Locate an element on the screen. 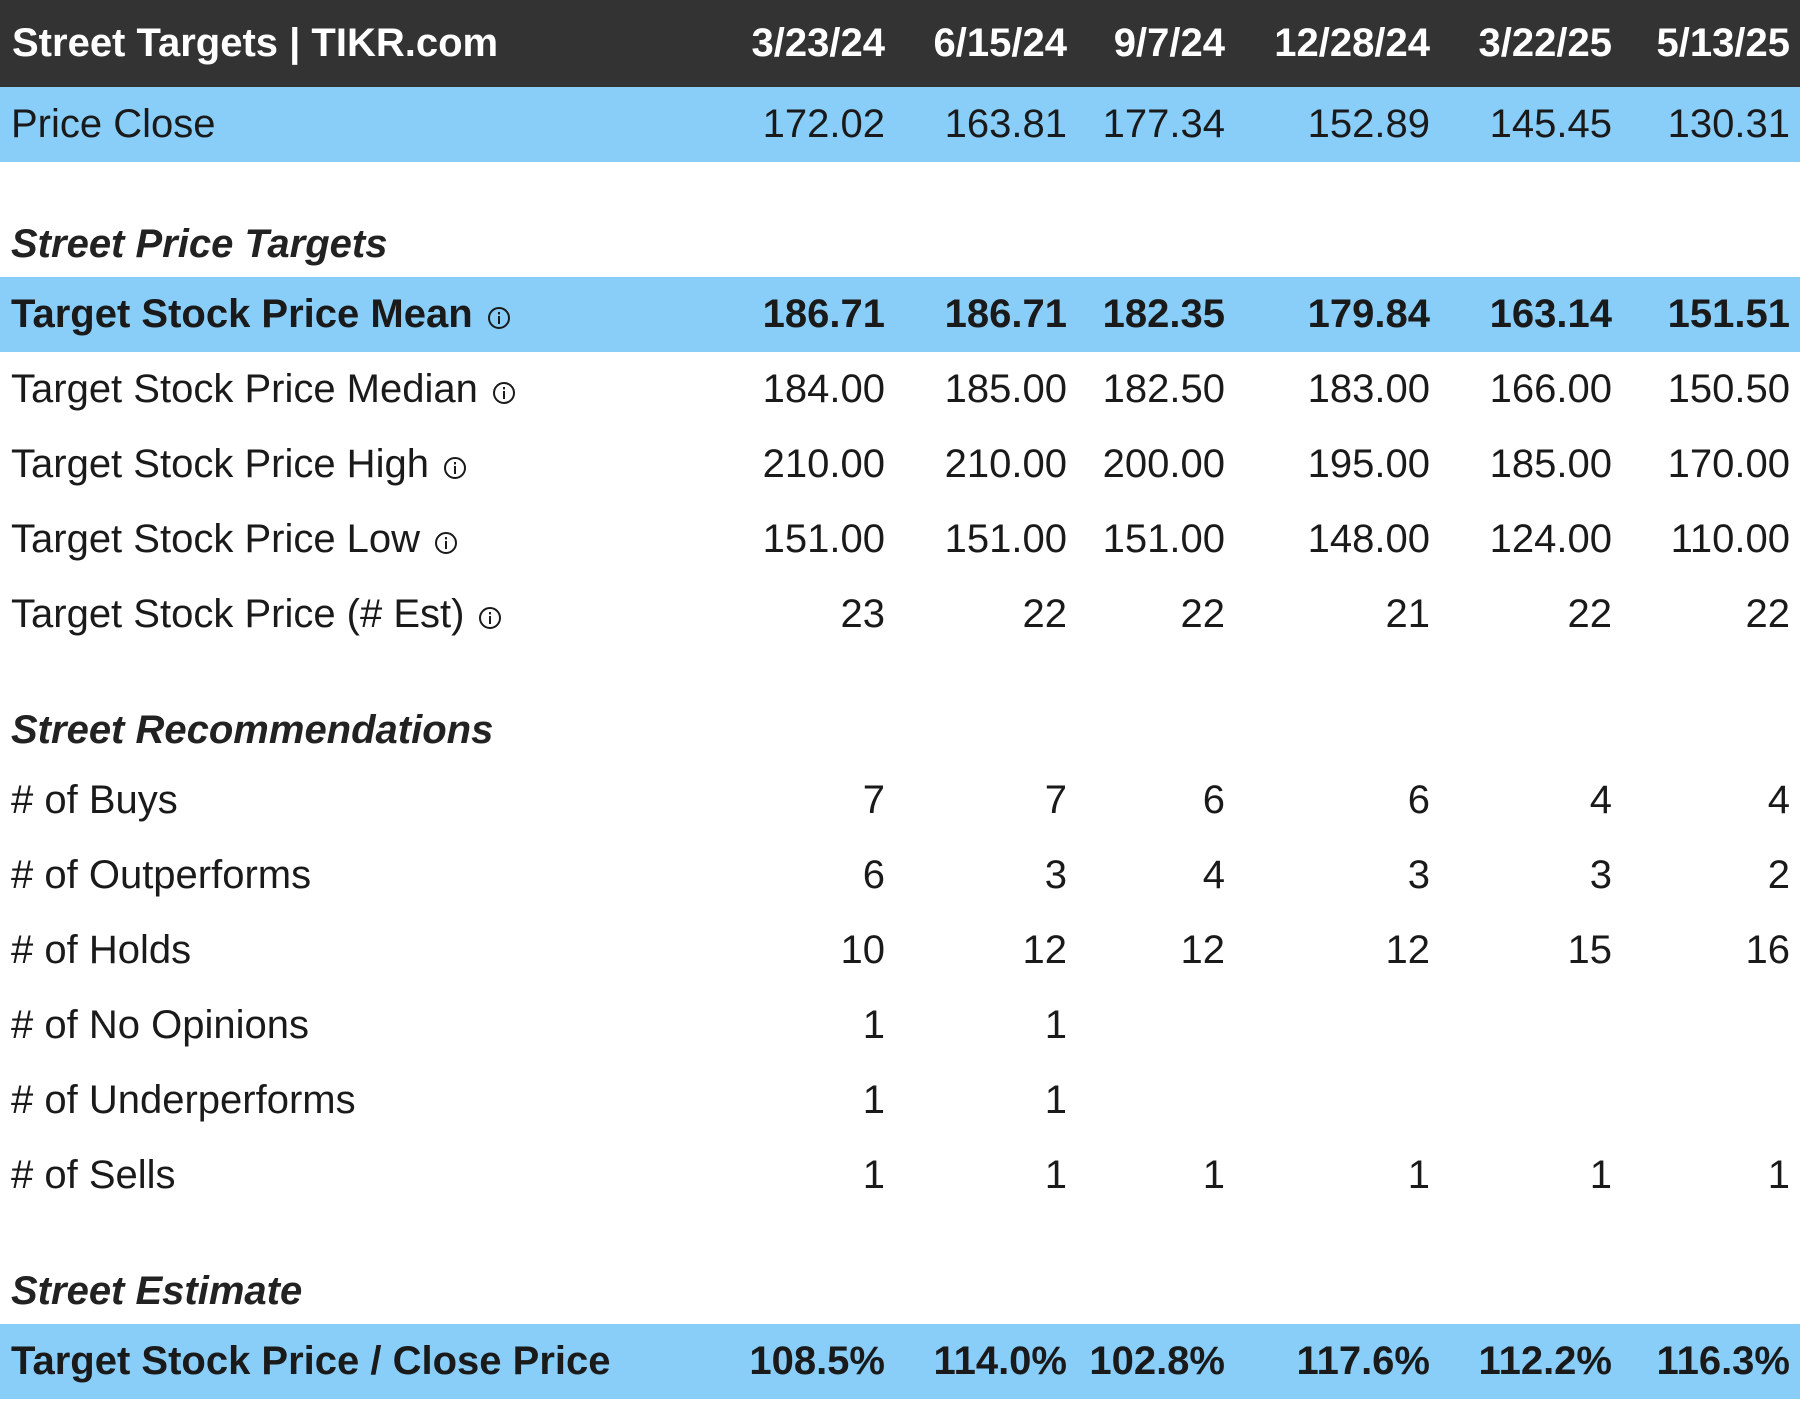 The width and height of the screenshot is (1800, 1401). date-column-header: 5/13/25 is located at coordinates (1723, 43).